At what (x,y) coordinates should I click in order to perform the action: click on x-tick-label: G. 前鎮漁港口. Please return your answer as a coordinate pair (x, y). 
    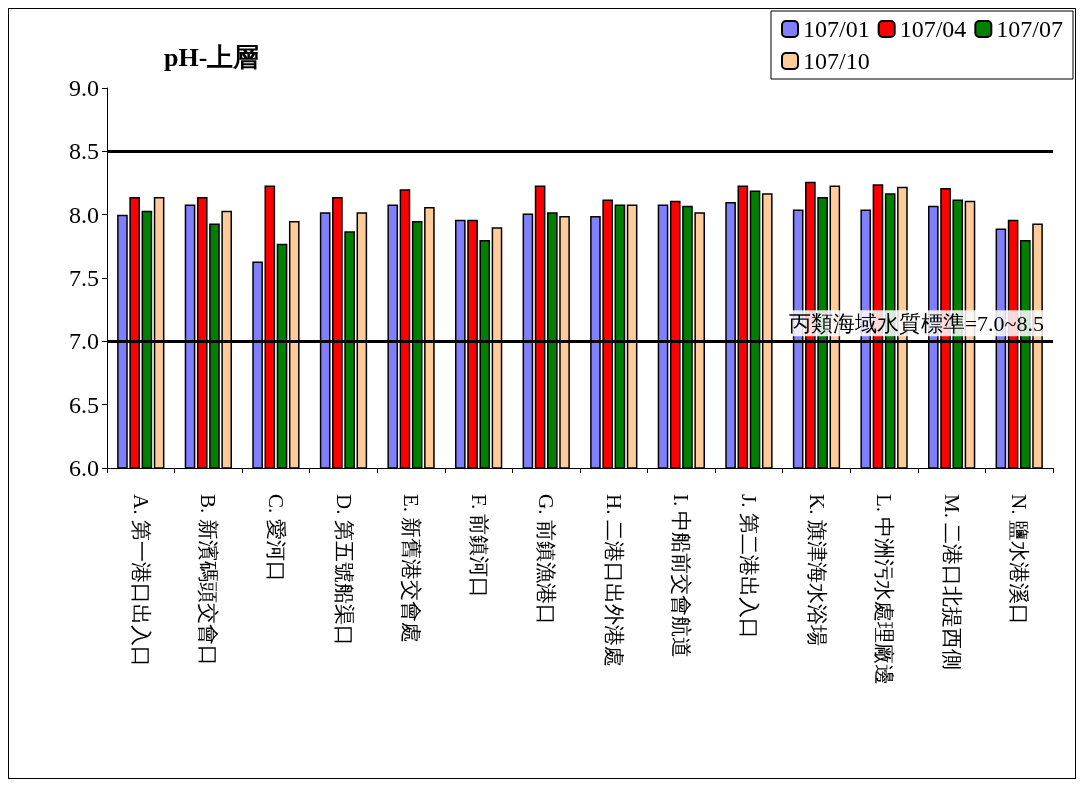
    Looking at the image, I should click on (546, 559).